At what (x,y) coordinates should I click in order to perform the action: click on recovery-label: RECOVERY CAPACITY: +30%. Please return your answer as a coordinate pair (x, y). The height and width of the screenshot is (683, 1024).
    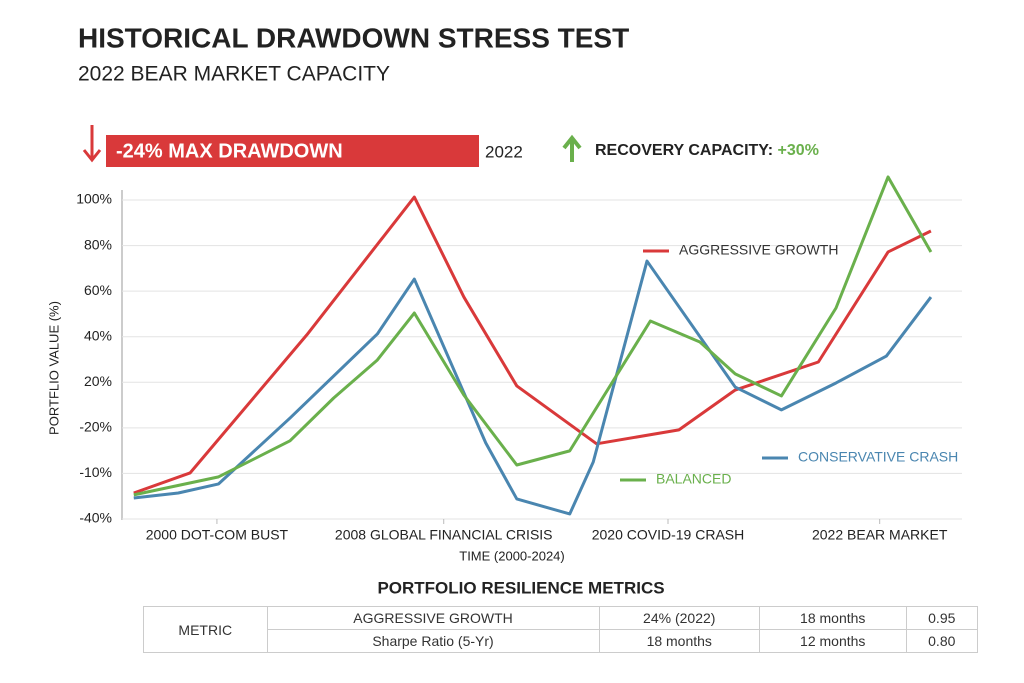
    Looking at the image, I should click on (707, 150).